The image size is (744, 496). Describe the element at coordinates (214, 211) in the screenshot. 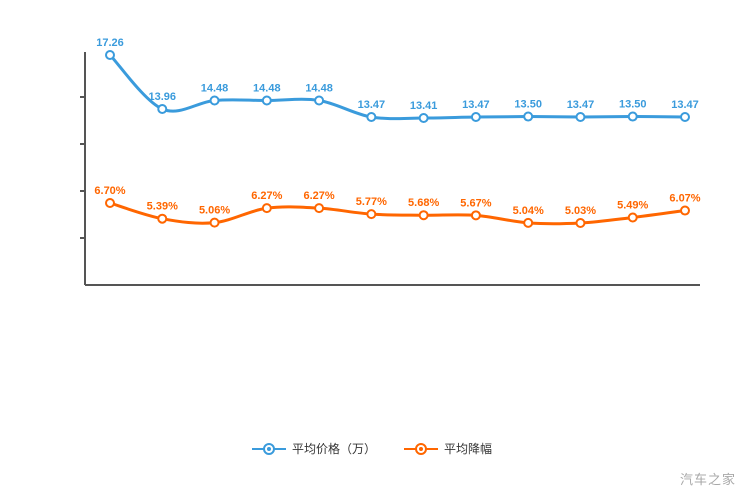

I see `discount-value-label: 5.06%` at that location.